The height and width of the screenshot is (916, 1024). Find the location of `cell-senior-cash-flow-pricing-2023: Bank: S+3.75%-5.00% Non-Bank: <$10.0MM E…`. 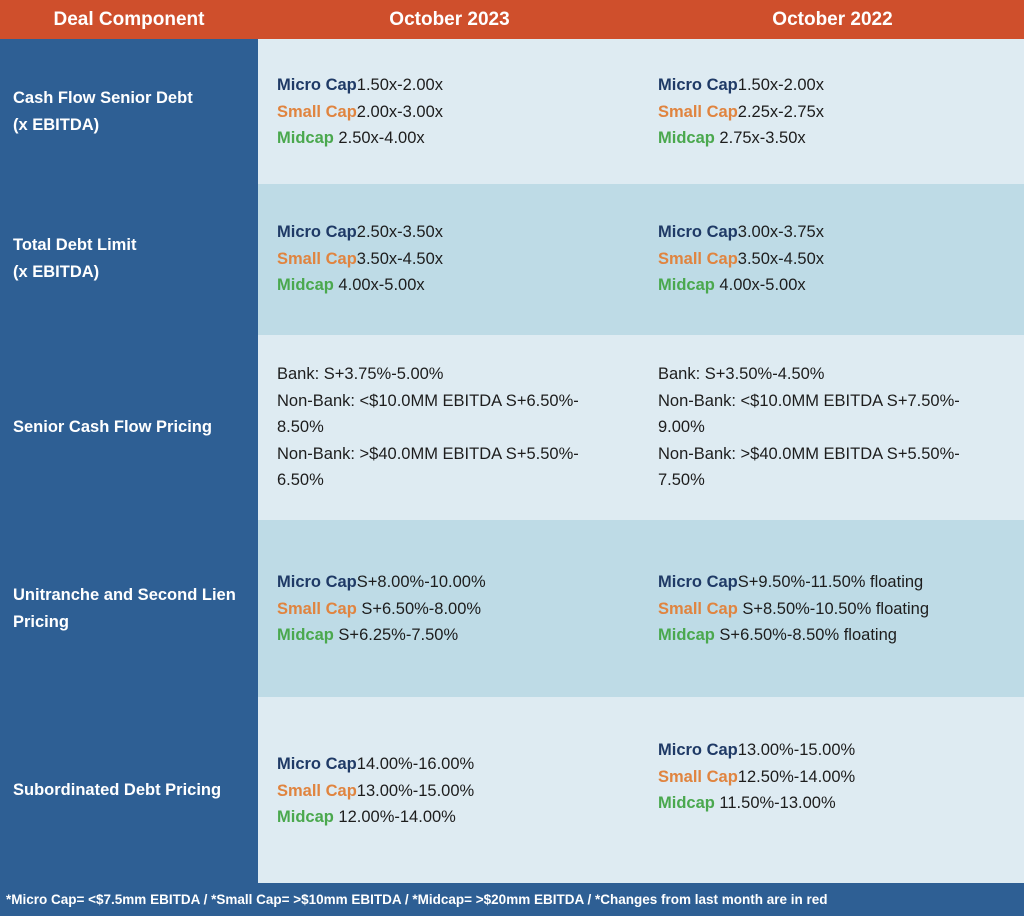

cell-senior-cash-flow-pricing-2023: Bank: S+3.75%-5.00% Non-Bank: <$10.0MM E… is located at coordinates (457, 427).